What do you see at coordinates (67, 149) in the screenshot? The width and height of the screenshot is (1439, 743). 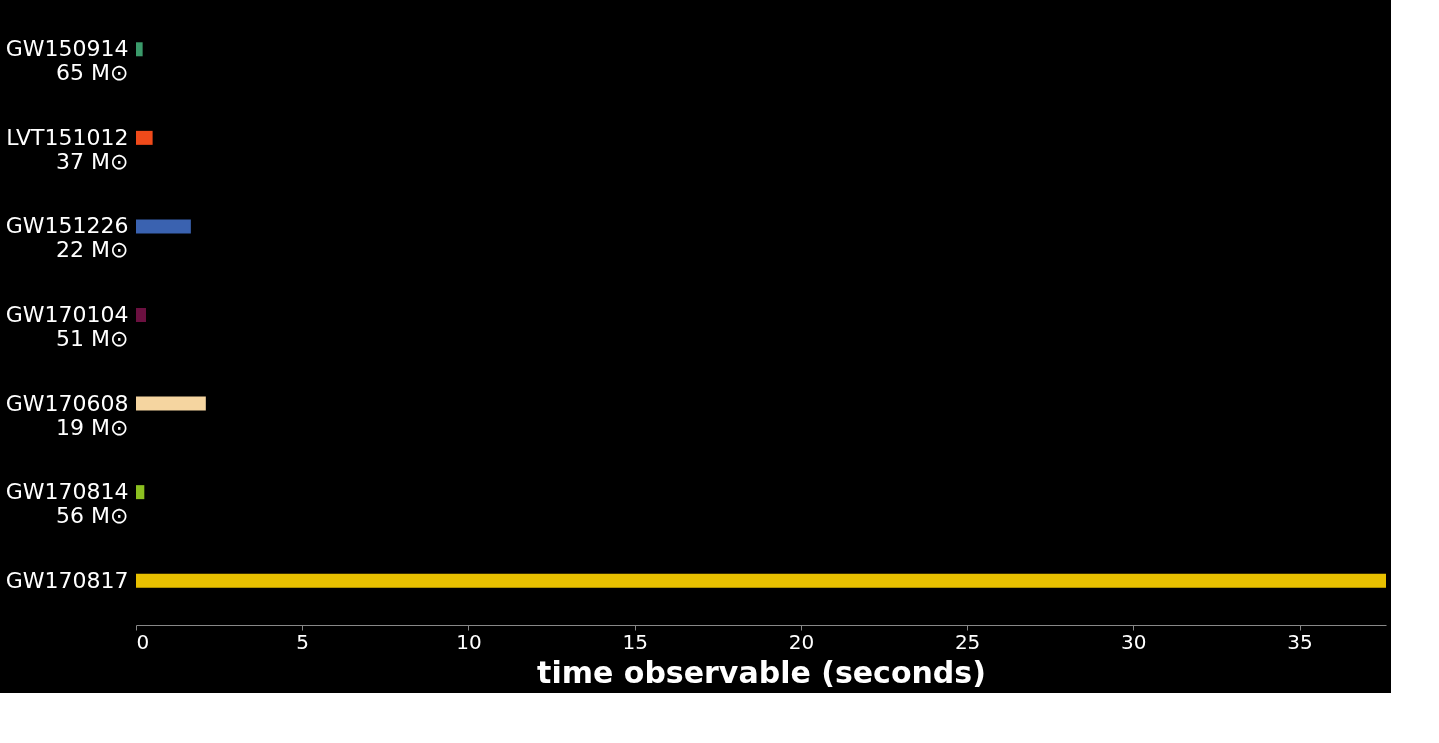 I see `y-tick-label: LVT151012 37 M⊙` at bounding box center [67, 149].